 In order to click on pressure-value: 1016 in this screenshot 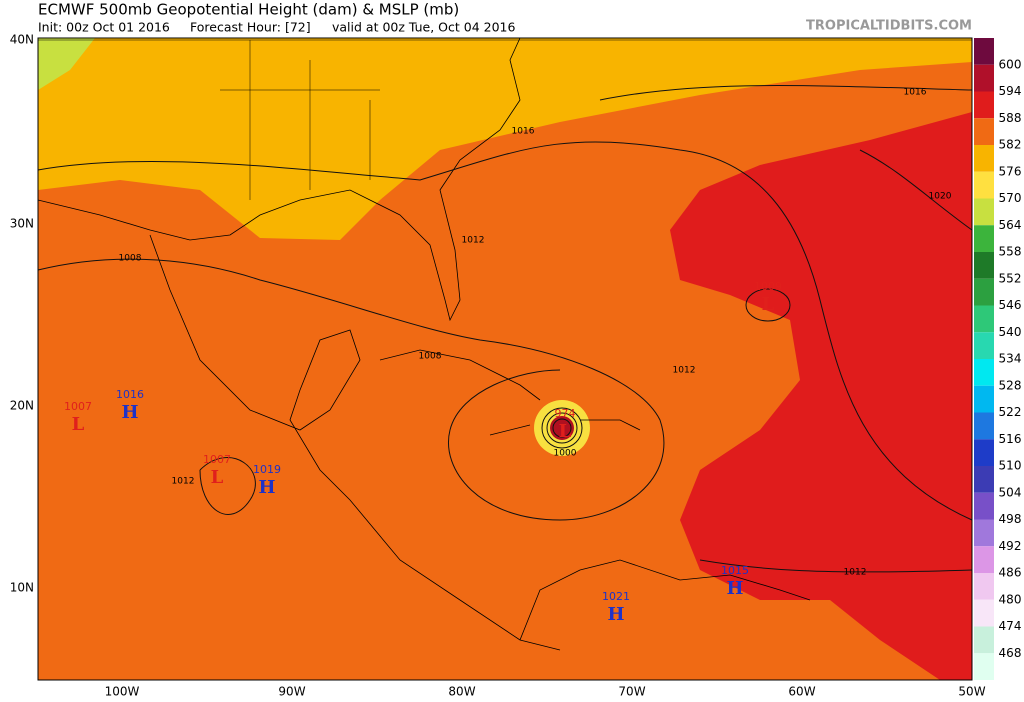, I will do `click(130, 394)`.